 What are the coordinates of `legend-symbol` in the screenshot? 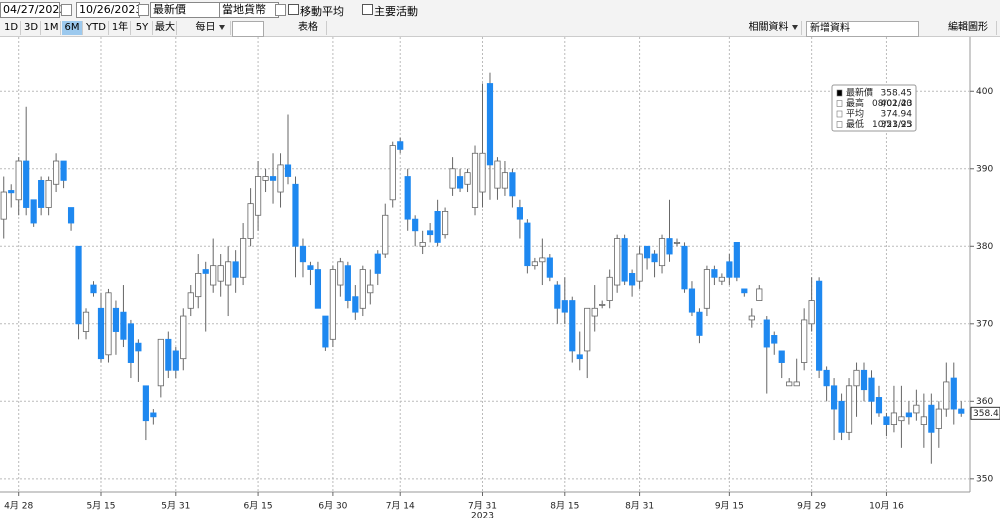 It's located at (839, 93).